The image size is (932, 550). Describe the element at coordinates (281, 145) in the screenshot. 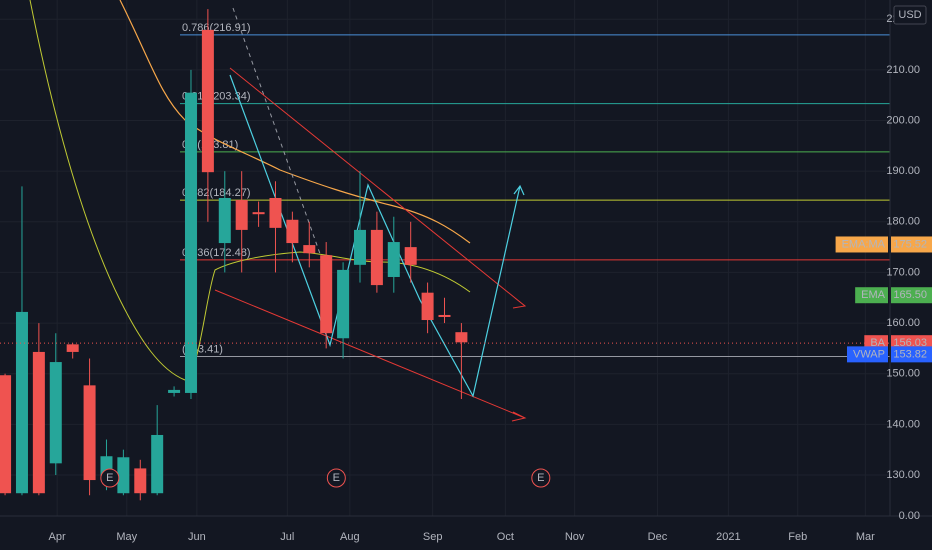

I see `dashed-line` at that location.